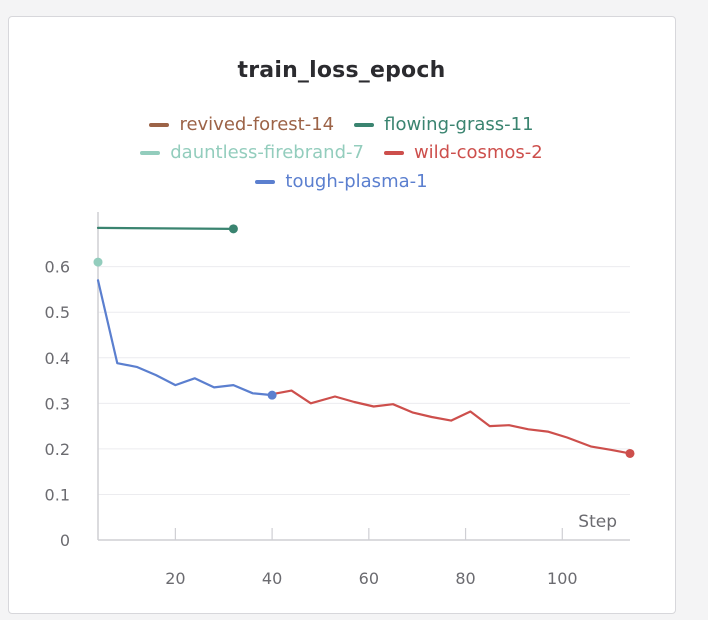 This screenshot has width=708, height=620. Describe the element at coordinates (65, 540) in the screenshot. I see `y-tick-label: 0` at that location.